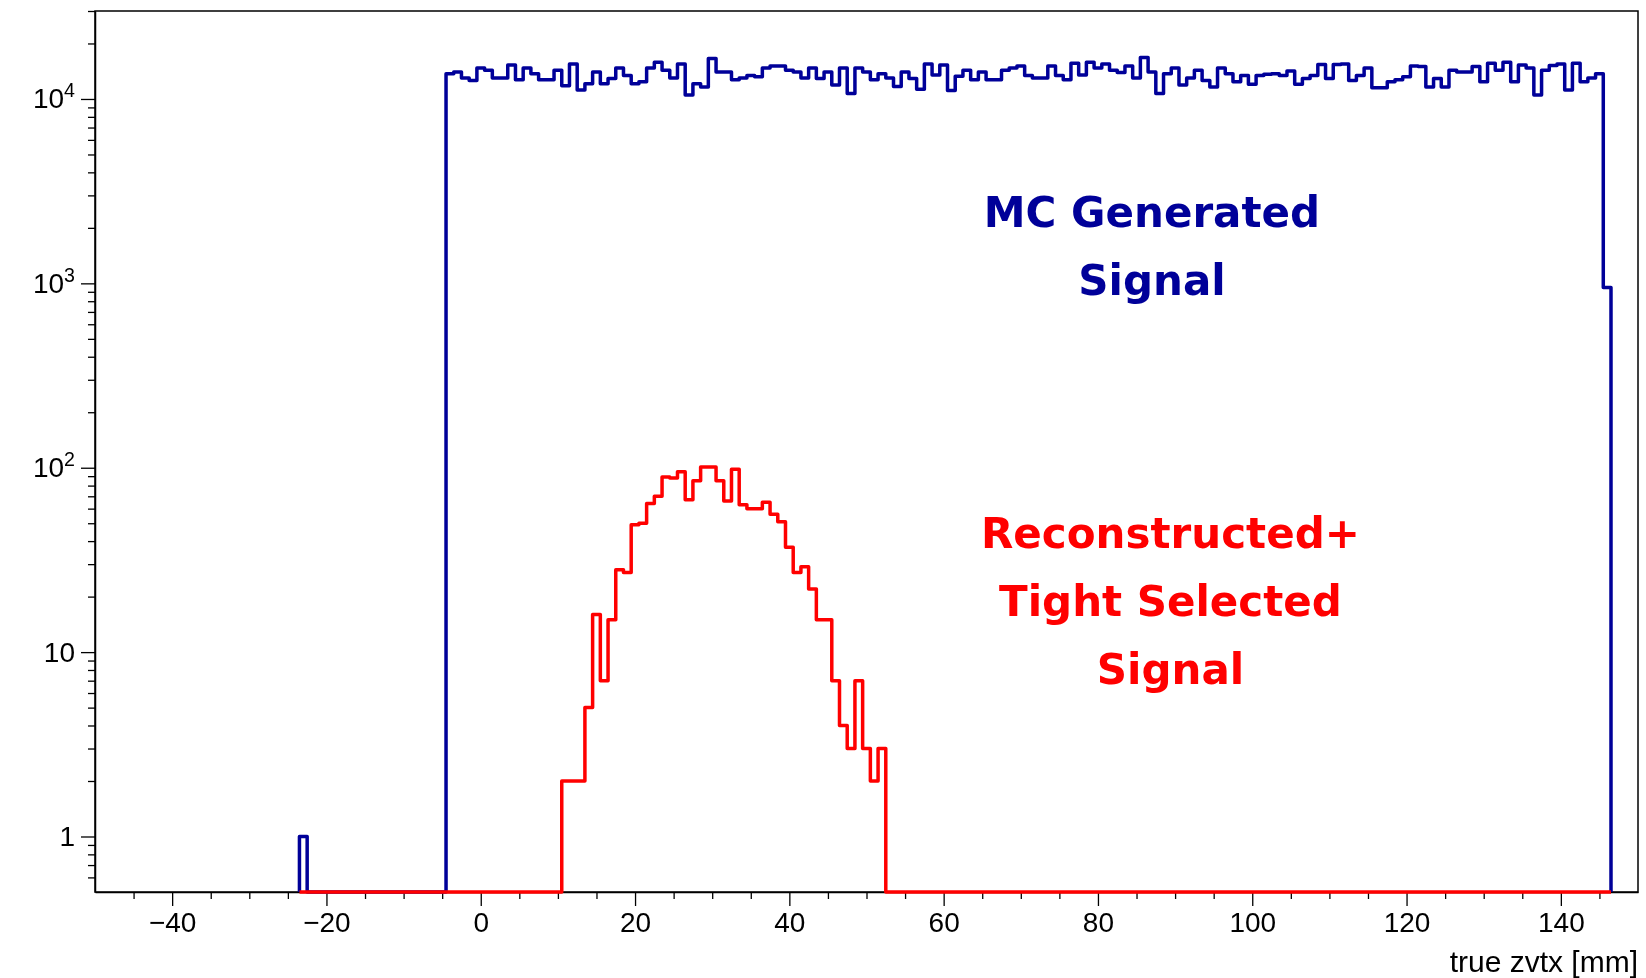  What do you see at coordinates (1152, 246) in the screenshot?
I see `text: MC Generated Signal` at bounding box center [1152, 246].